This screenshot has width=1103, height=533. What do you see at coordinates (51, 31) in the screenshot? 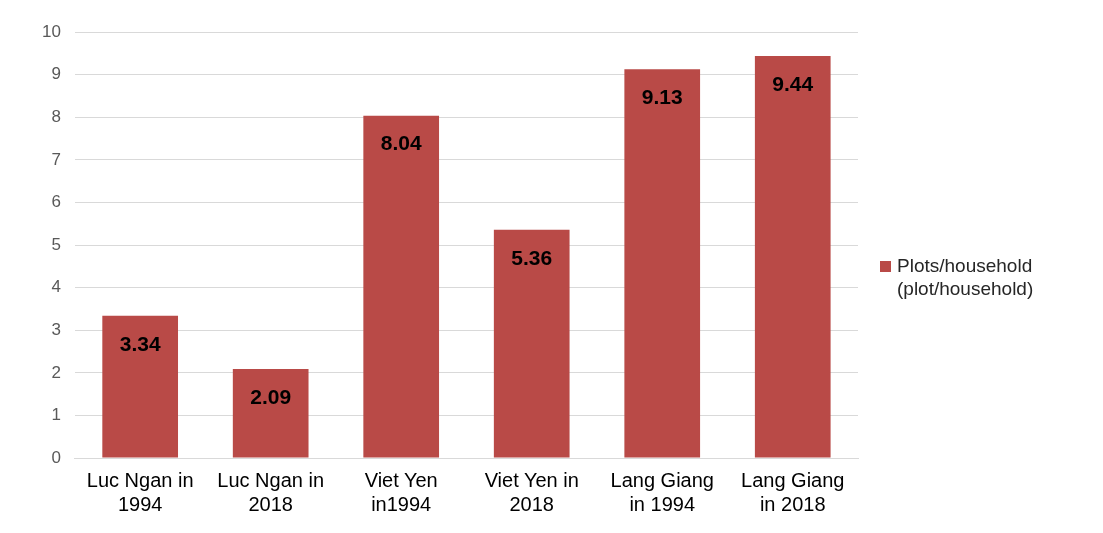
I see `y-tick-label: 10` at bounding box center [51, 31].